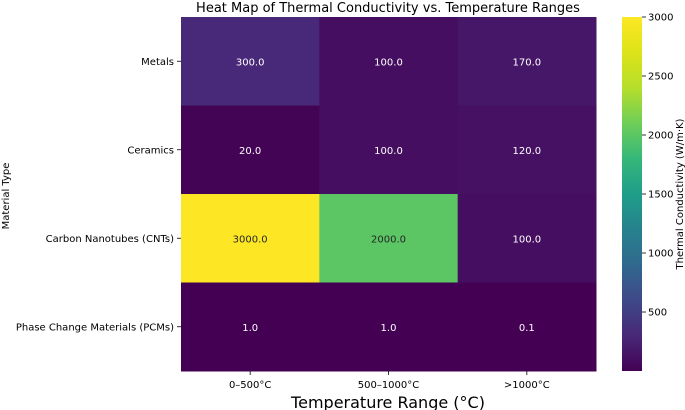 This screenshot has height=410, width=685. What do you see at coordinates (660, 195) in the screenshot?
I see `colorbar-tick-label: 1500` at bounding box center [660, 195].